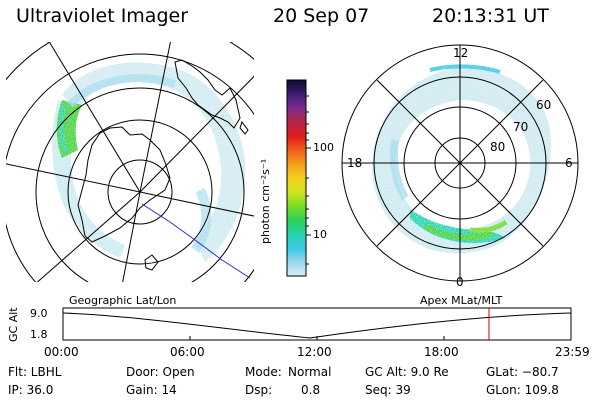 This screenshot has height=400, width=600. What do you see at coordinates (521, 127) in the screenshot?
I see `mlat-label-70: 70` at bounding box center [521, 127].